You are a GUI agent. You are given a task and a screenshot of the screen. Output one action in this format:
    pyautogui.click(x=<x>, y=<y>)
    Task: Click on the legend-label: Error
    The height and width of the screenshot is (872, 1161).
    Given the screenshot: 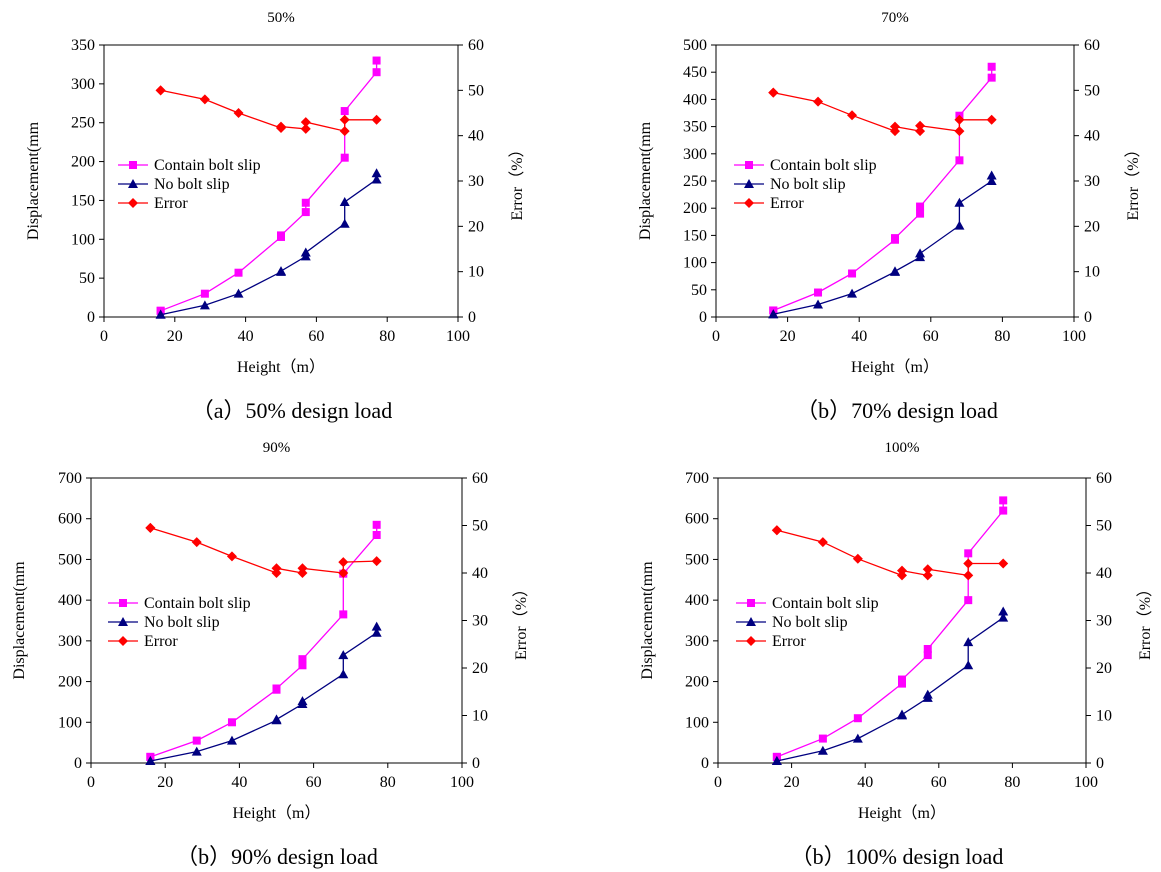 What is the action you would take?
    pyautogui.click(x=171, y=203)
    